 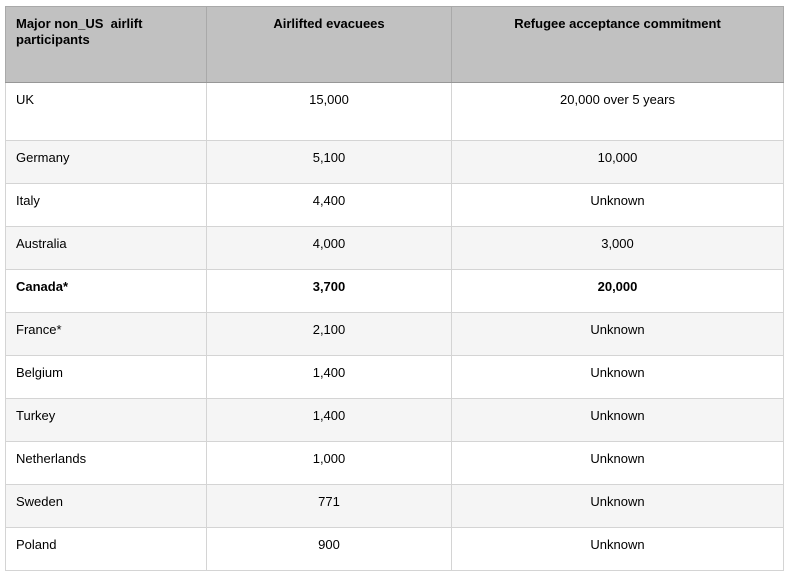 What do you see at coordinates (106, 506) in the screenshot?
I see `participant-cell: Sweden` at bounding box center [106, 506].